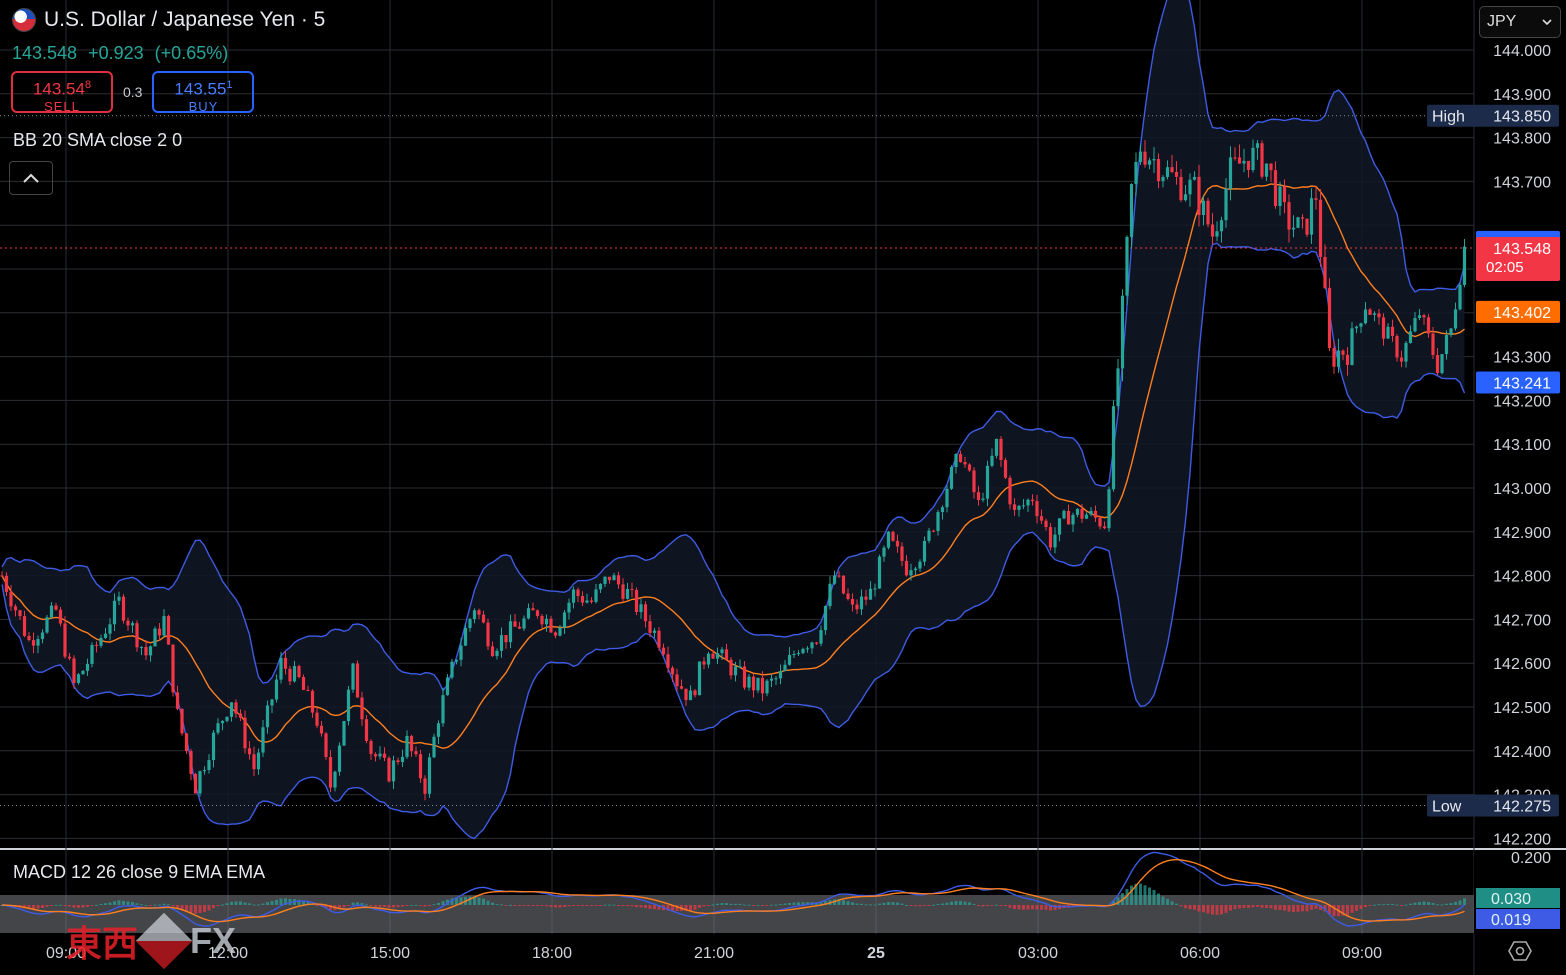 The image size is (1566, 975). What do you see at coordinates (733, 900) in the screenshot?
I see `macd-histogram` at bounding box center [733, 900].